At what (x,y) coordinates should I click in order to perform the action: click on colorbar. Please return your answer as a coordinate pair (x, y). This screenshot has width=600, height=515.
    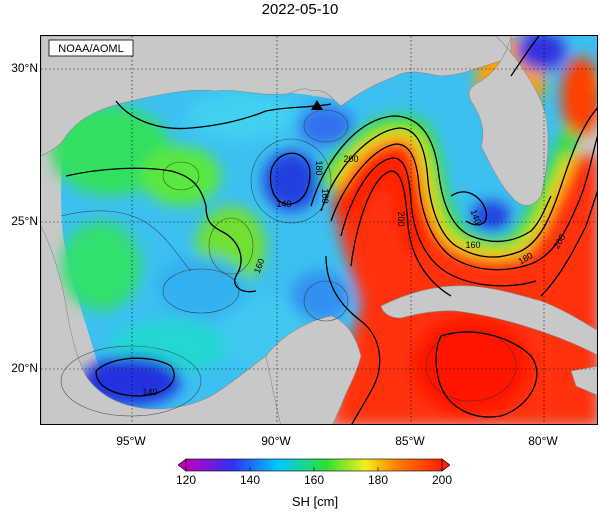
    Looking at the image, I should click on (314, 465).